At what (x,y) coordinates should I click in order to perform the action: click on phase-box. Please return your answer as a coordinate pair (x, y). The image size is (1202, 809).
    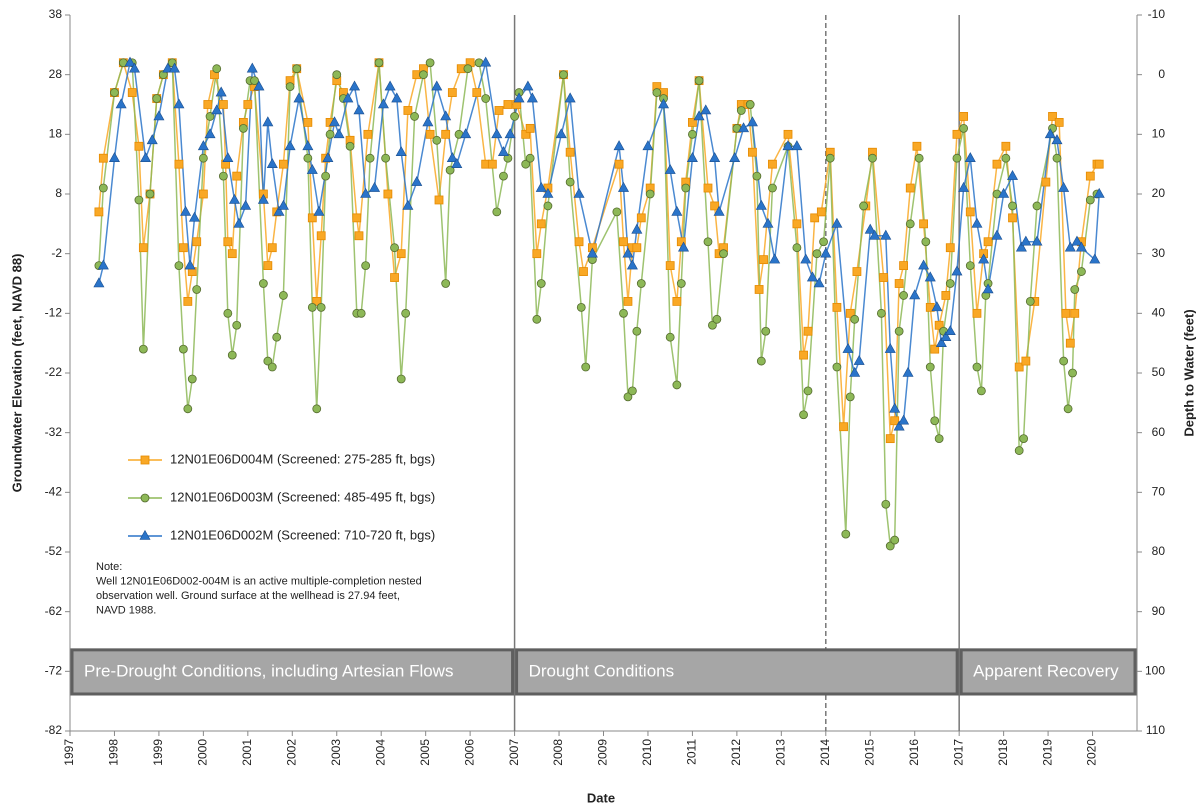
    Looking at the image, I should click on (737, 672).